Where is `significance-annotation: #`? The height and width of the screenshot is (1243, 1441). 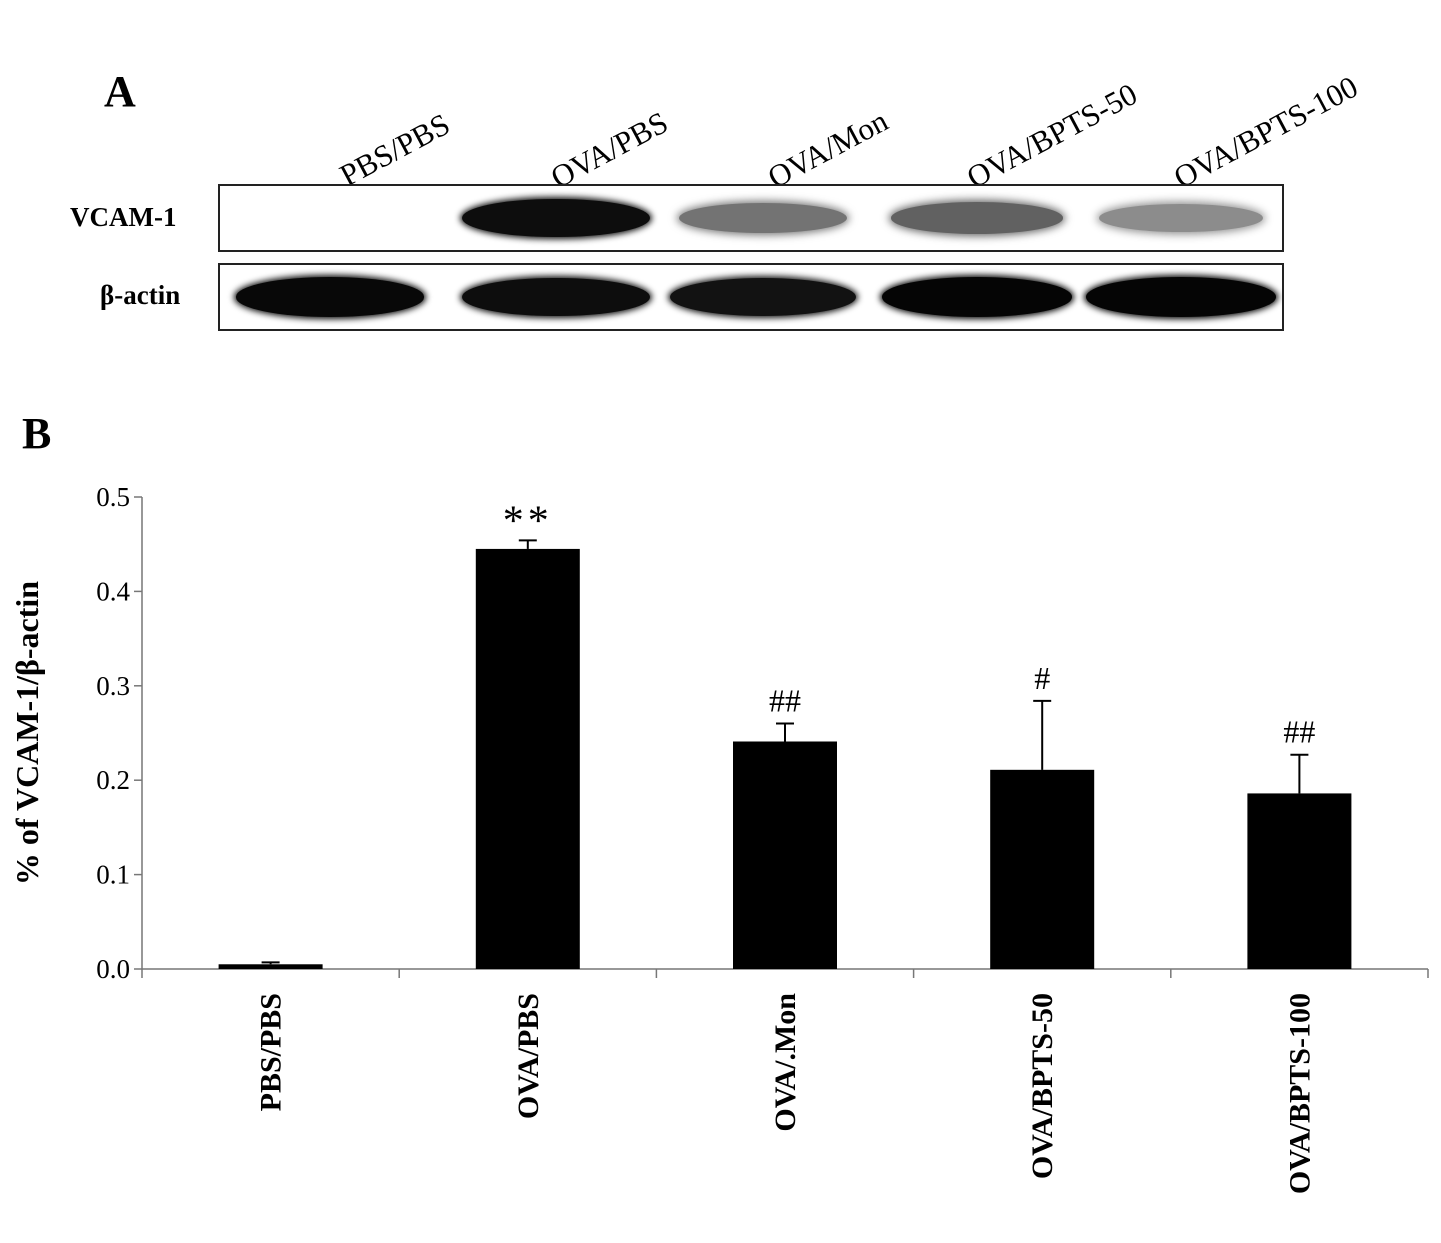
significance-annotation: # is located at coordinates (1042, 678).